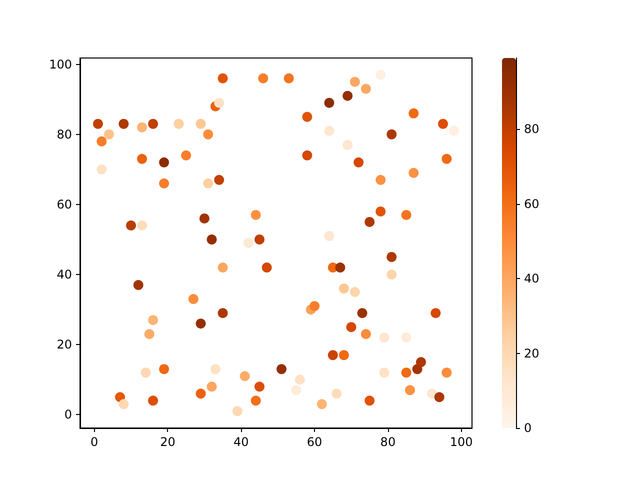 This screenshot has height=480, width=640. What do you see at coordinates (64, 134) in the screenshot?
I see `y-tick-label: 80` at bounding box center [64, 134].